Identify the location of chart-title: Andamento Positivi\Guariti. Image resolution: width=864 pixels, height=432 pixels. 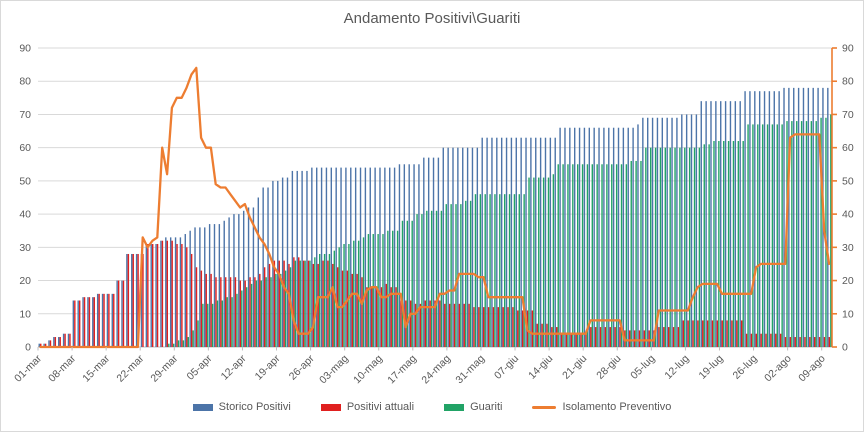
(432, 18).